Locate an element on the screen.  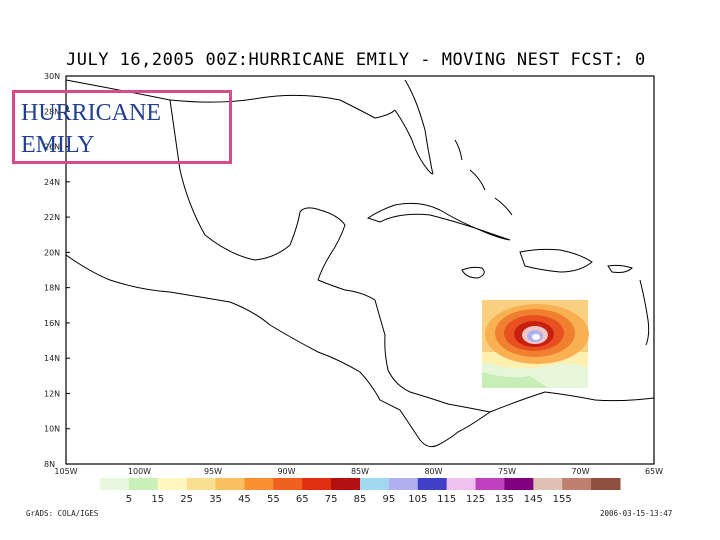
lat-tick-label: 22N is located at coordinates (52, 217).